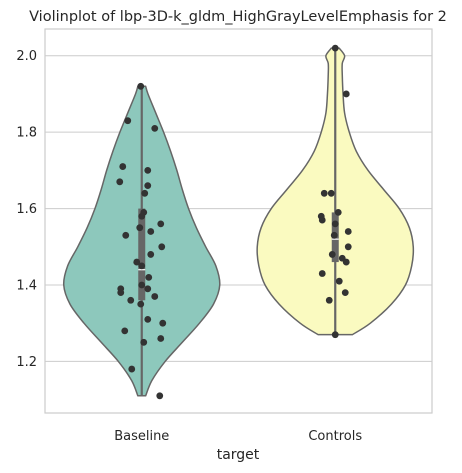  What do you see at coordinates (26, 362) in the screenshot?
I see `y-tick-label: 1.2` at bounding box center [26, 362].